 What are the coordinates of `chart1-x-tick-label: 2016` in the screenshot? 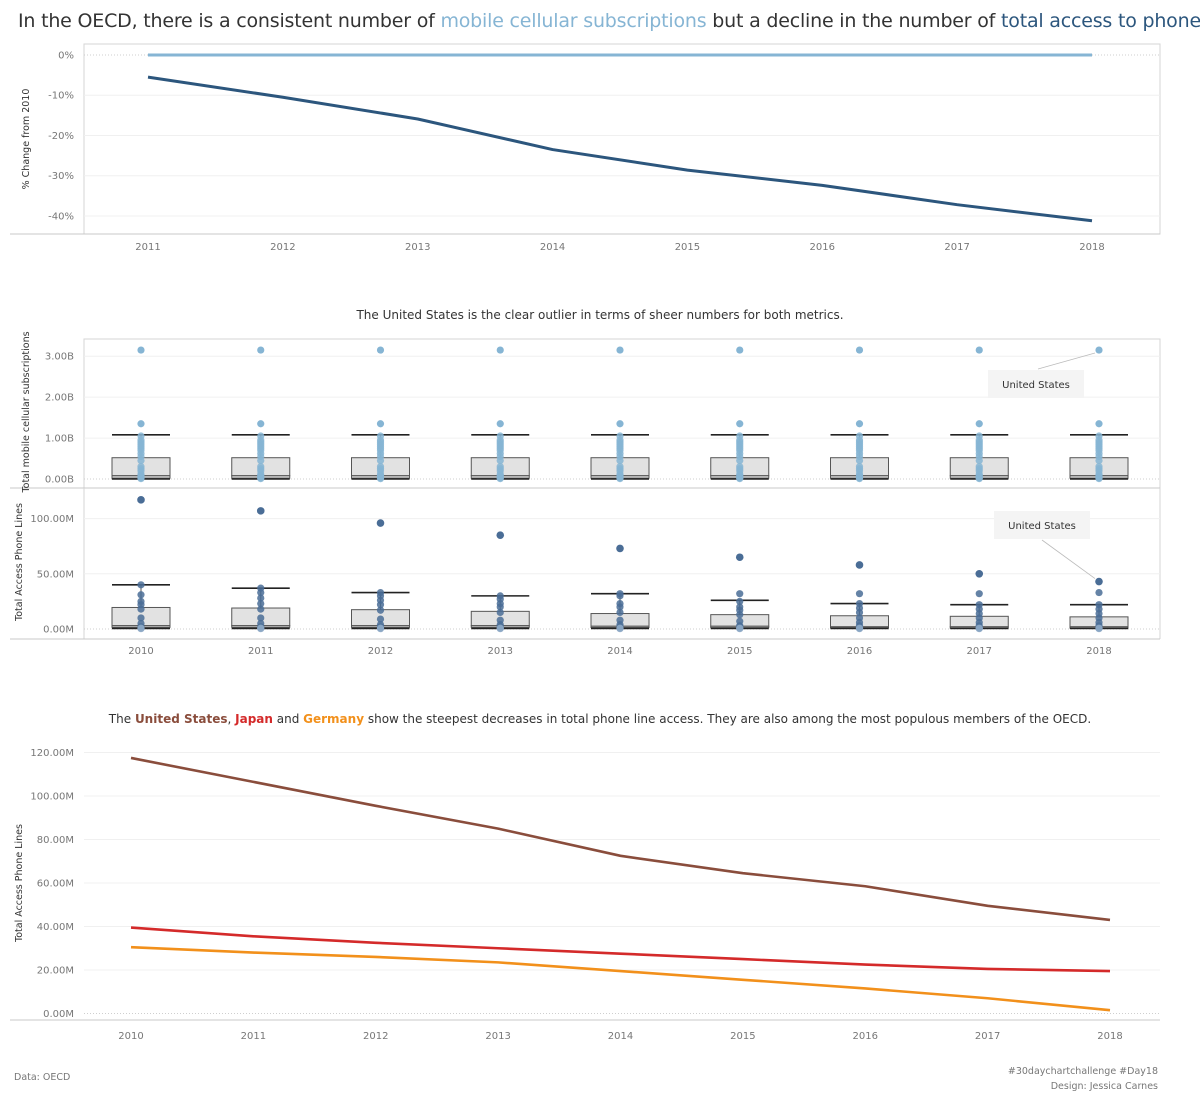 It's located at (822, 247).